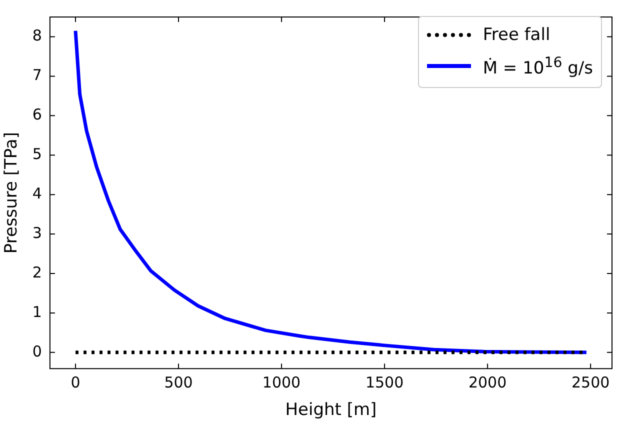  I want to click on y-tick-label: 7, so click(37, 75).